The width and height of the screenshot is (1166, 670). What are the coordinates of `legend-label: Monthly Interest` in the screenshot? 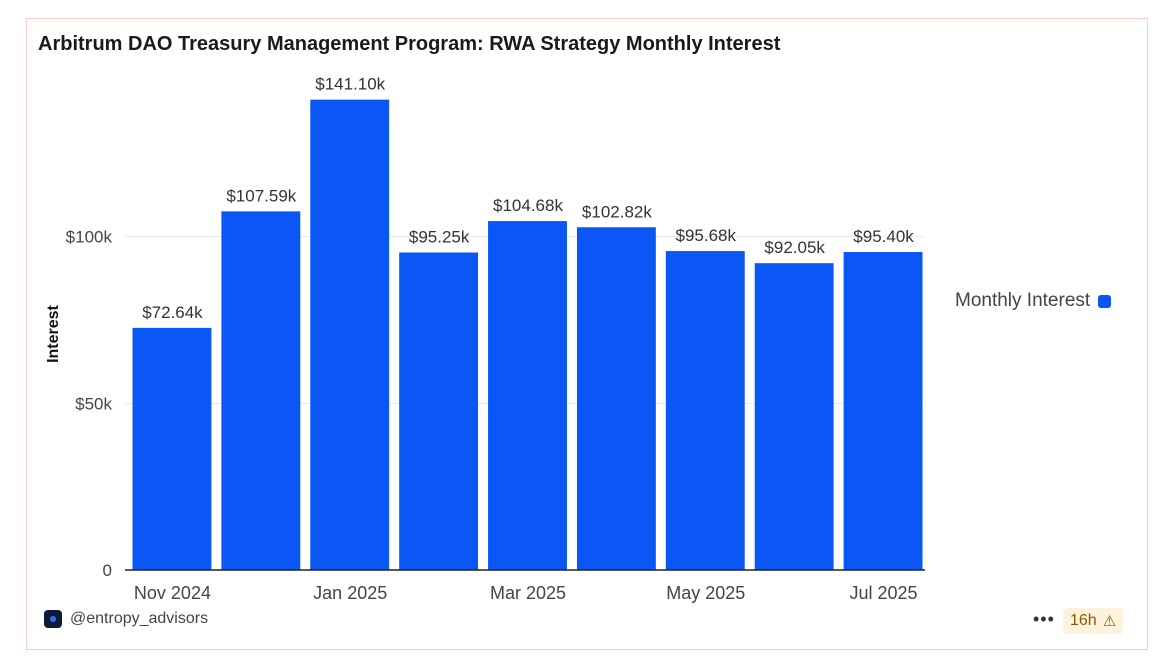 It's located at (1023, 300).